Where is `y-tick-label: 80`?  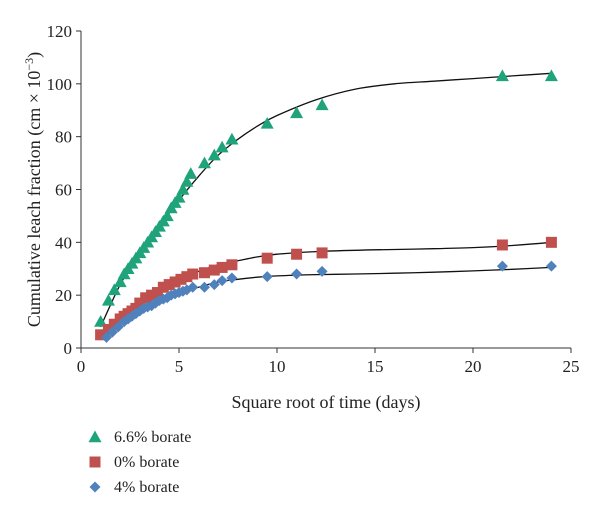
y-tick-label: 80 is located at coordinates (63, 137).